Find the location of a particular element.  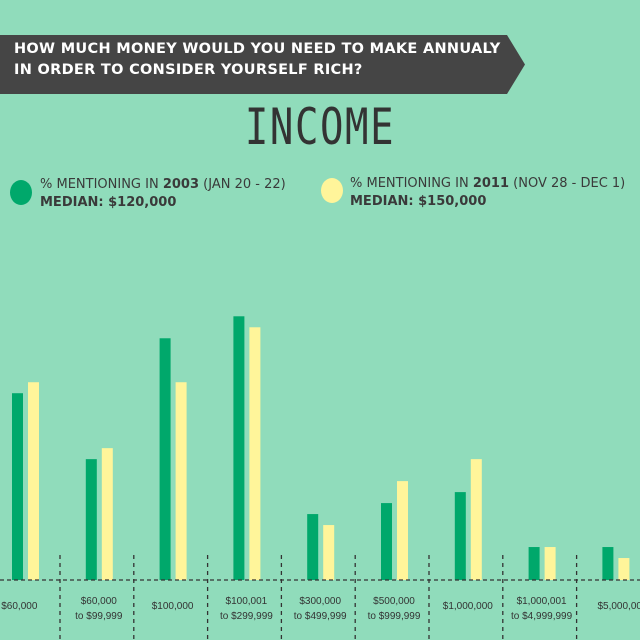

question-banner is located at coordinates (262, 64).